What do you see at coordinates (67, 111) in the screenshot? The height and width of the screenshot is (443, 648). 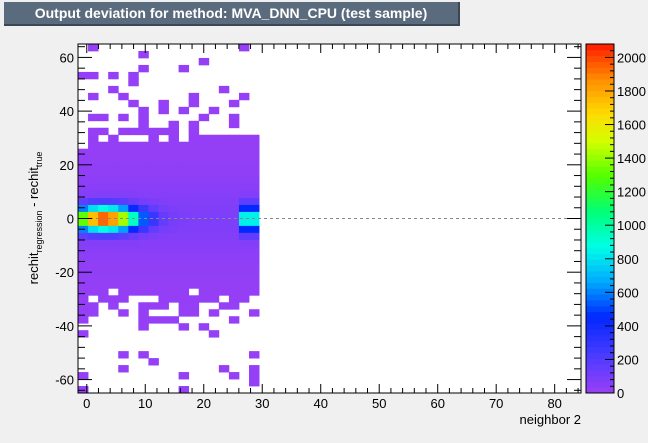 I see `y-tick-label: 40` at bounding box center [67, 111].